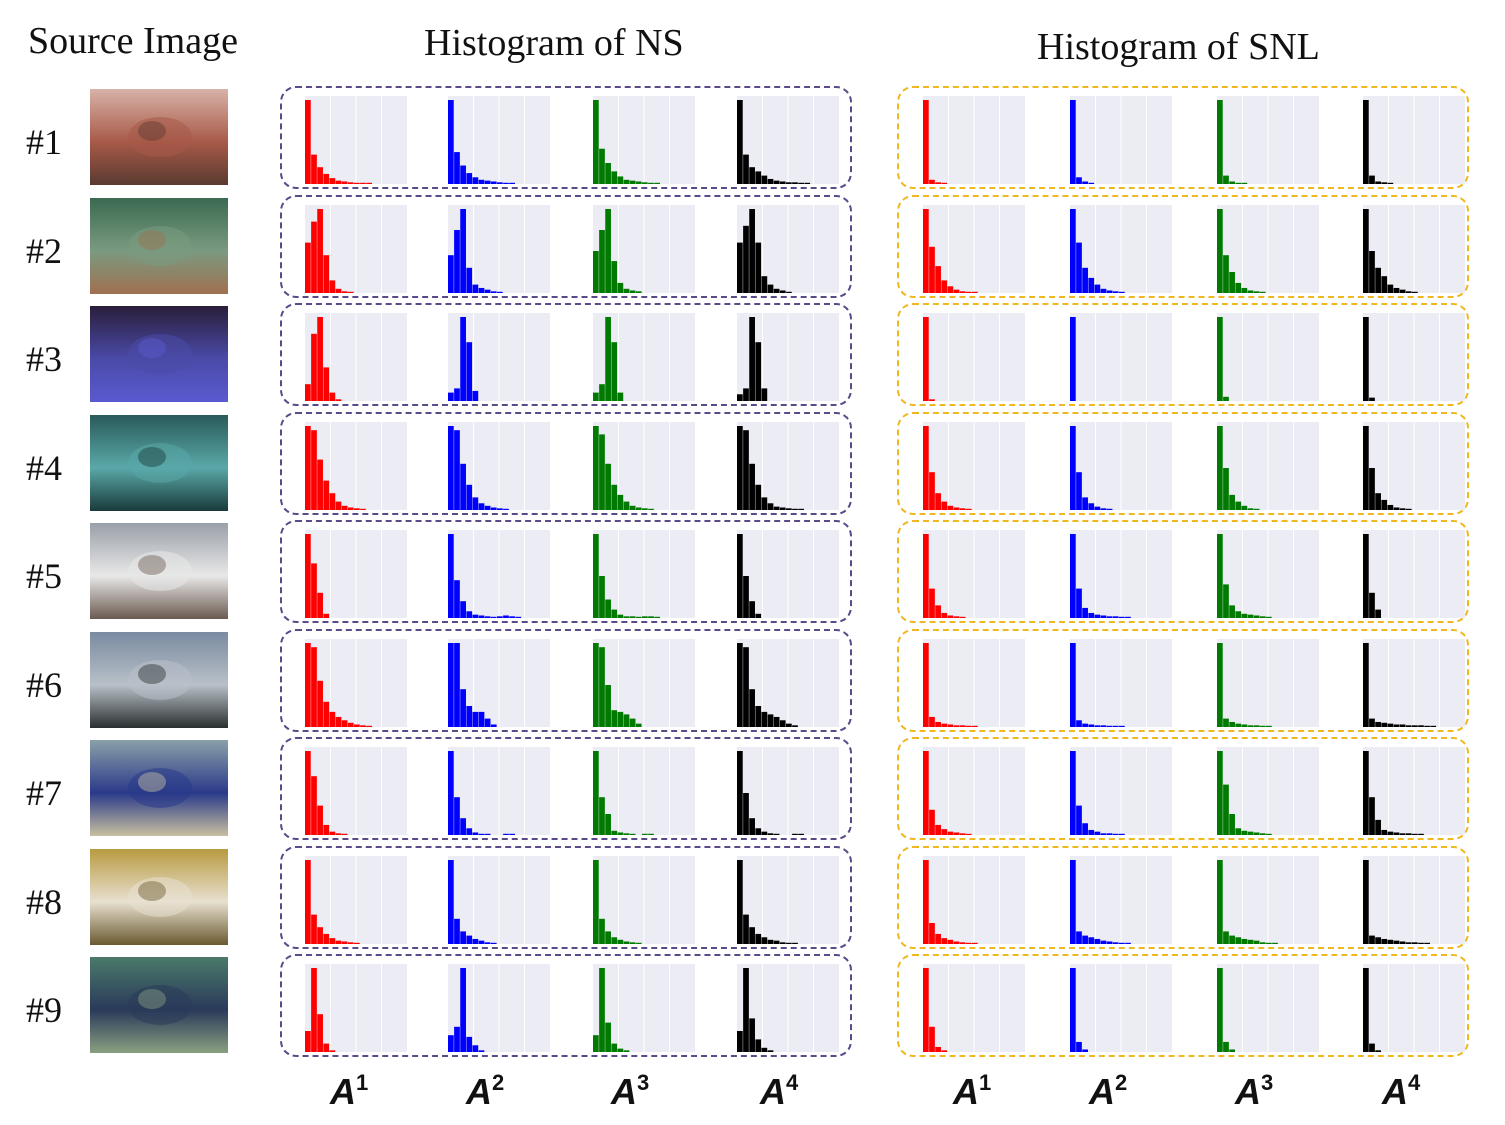 The height and width of the screenshot is (1125, 1505). What do you see at coordinates (44, 1010) in the screenshot?
I see `row-label: #9` at bounding box center [44, 1010].